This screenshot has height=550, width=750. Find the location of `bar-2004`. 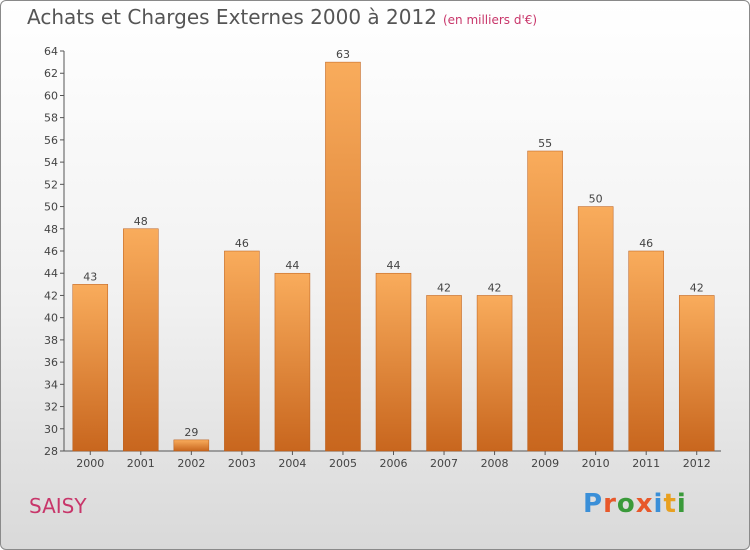

bar-2004 is located at coordinates (292, 362).